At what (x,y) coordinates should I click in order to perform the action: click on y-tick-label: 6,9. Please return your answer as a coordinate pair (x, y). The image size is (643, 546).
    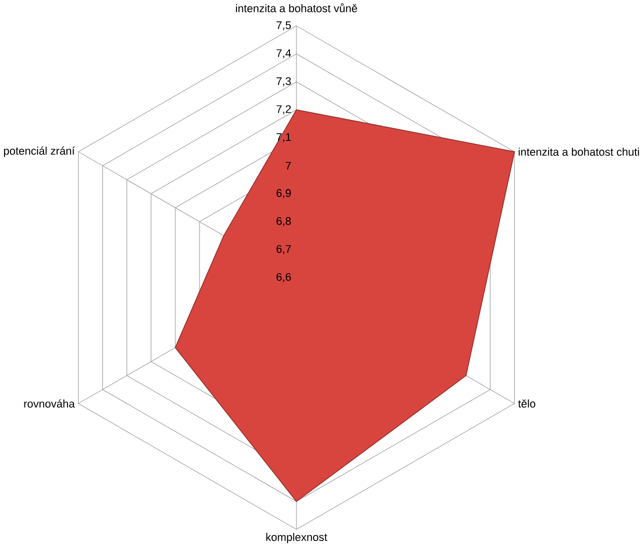
    Looking at the image, I should click on (283, 193).